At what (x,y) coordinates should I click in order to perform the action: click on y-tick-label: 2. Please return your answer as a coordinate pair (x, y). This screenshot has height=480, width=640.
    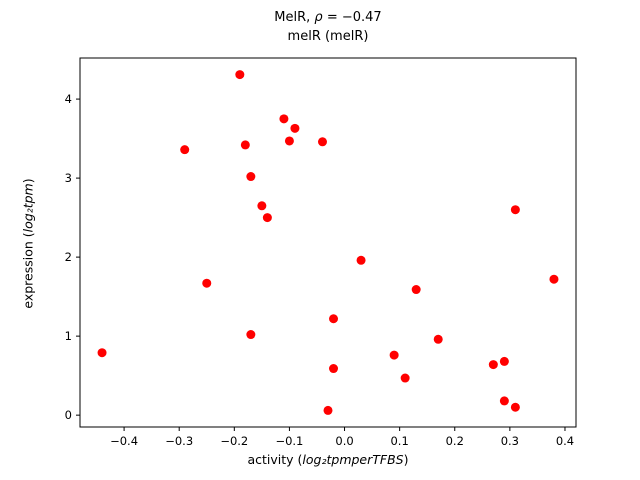
    Looking at the image, I should click on (68, 257).